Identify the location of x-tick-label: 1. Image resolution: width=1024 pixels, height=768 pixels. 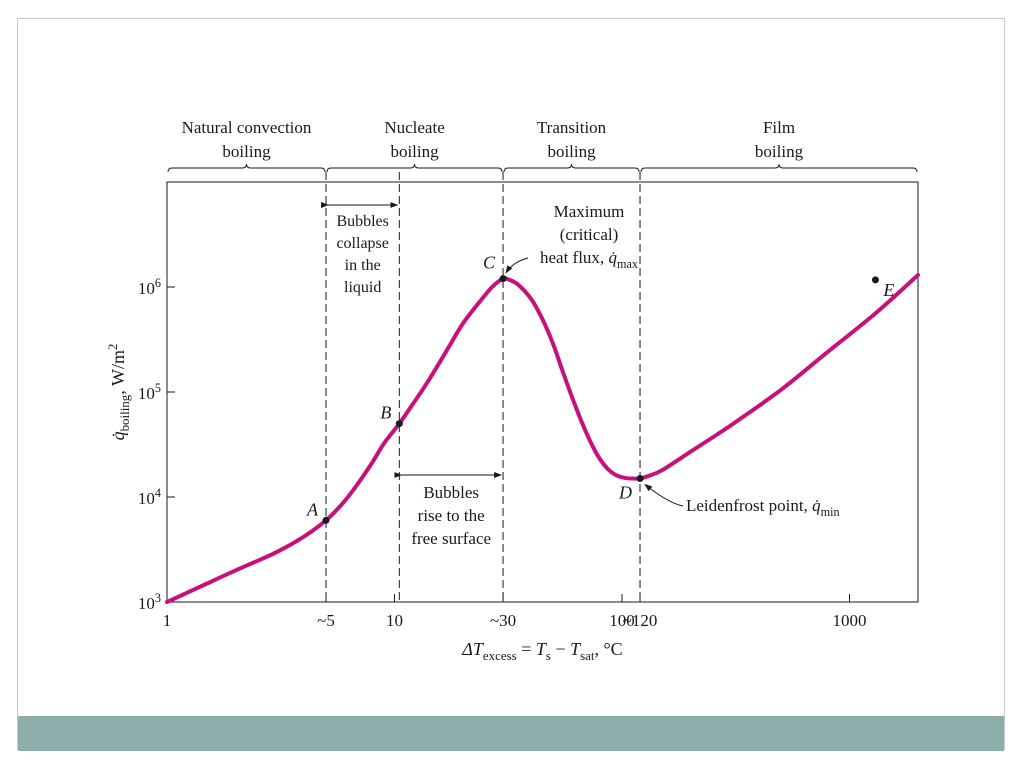
(167, 620).